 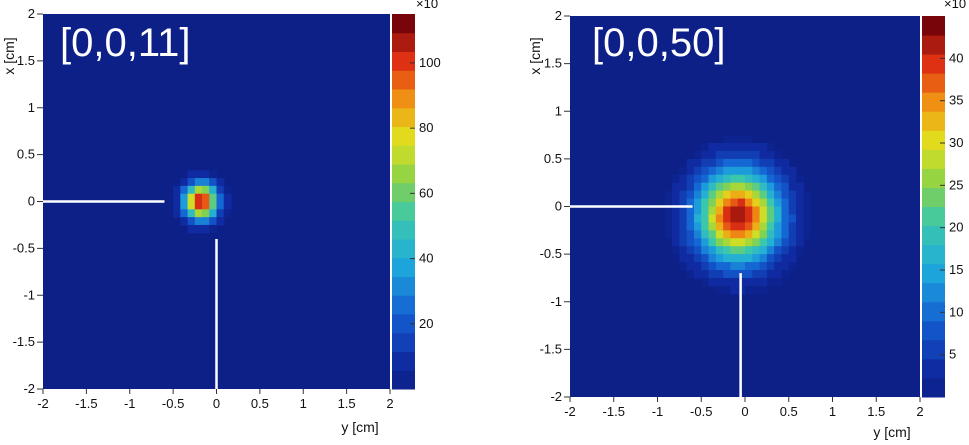 What do you see at coordinates (656, 301) in the screenshot?
I see `marker-lines-right` at bounding box center [656, 301].